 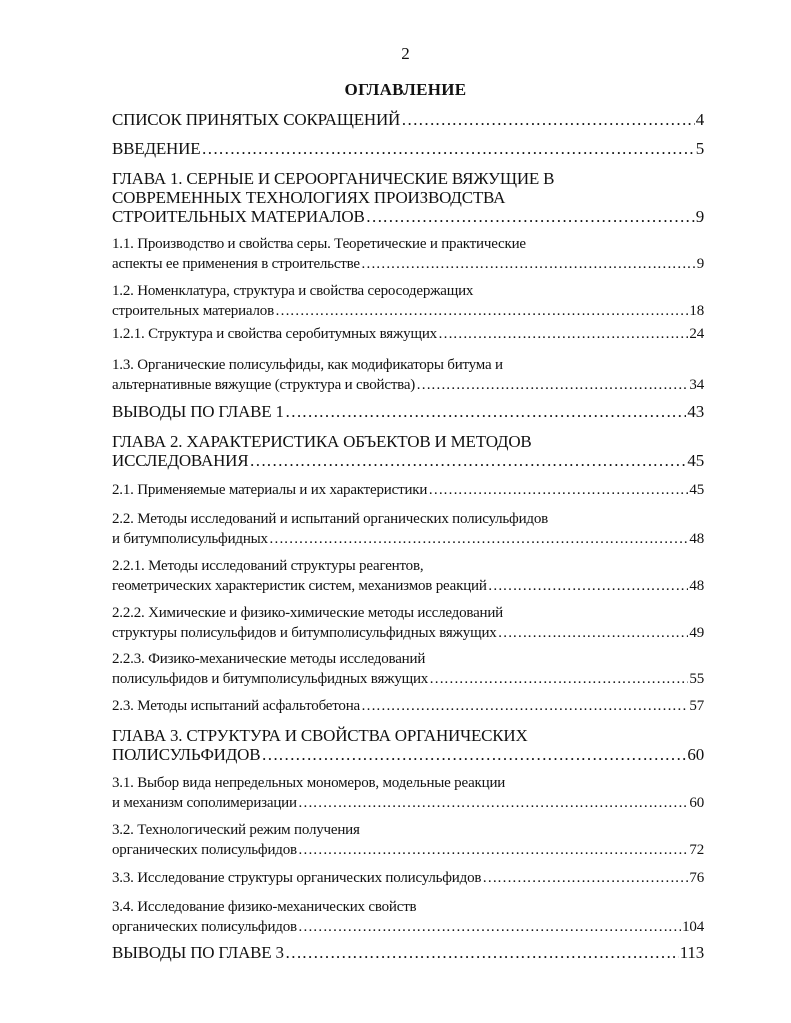 I want to click on toc-entry-text: строительных материалов, so click(x=193, y=310).